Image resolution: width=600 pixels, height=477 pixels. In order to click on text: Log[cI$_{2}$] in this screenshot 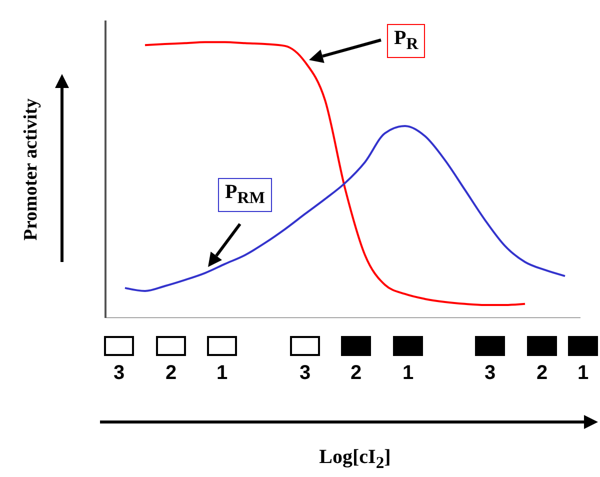, I will do `click(355, 459)`.